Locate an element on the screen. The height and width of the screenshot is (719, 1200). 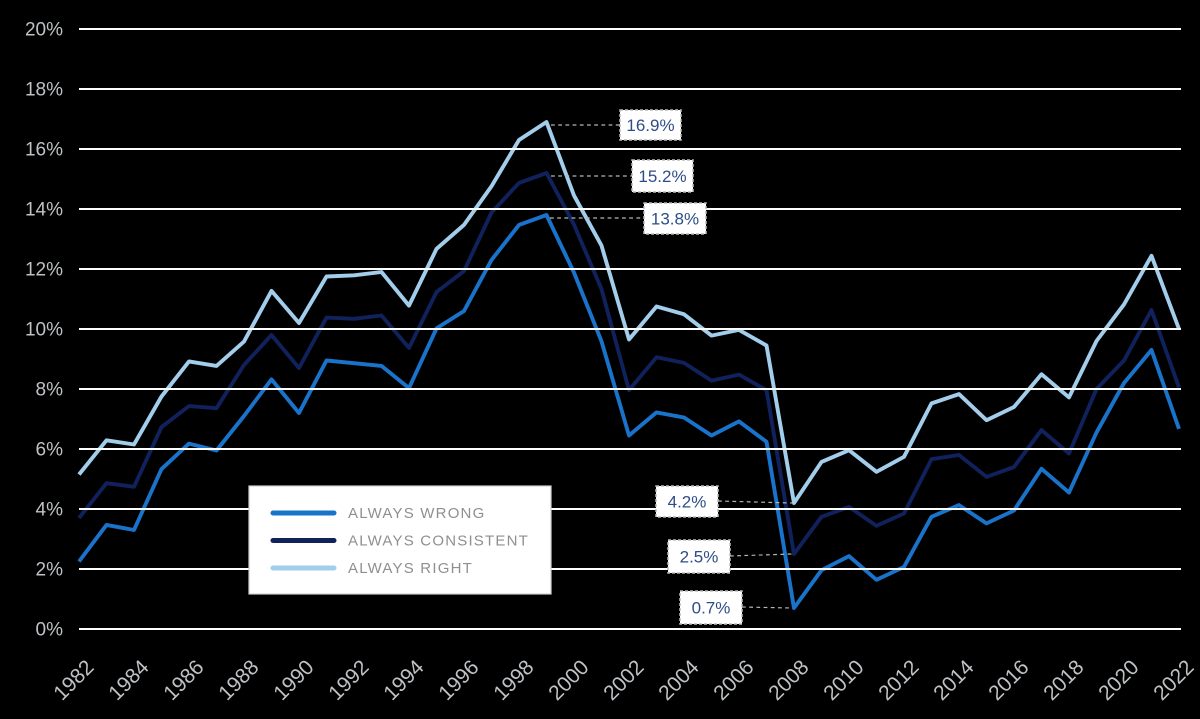
svg-text: 15.2% is located at coordinates (662, 176).